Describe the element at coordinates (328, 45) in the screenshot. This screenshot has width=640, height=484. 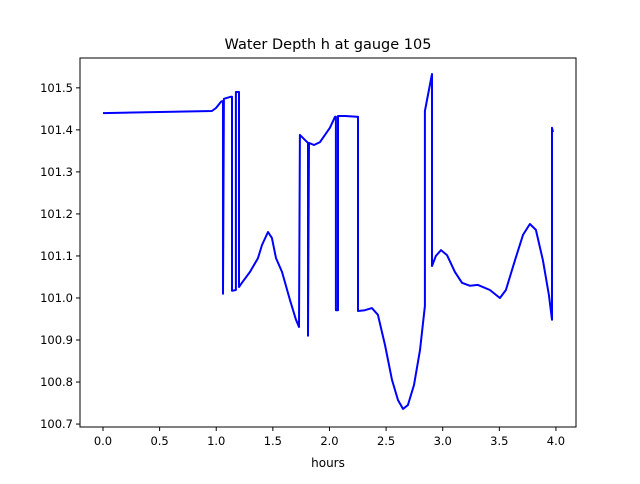
I see `chart-title: Water Depth h at gauge 105` at that location.